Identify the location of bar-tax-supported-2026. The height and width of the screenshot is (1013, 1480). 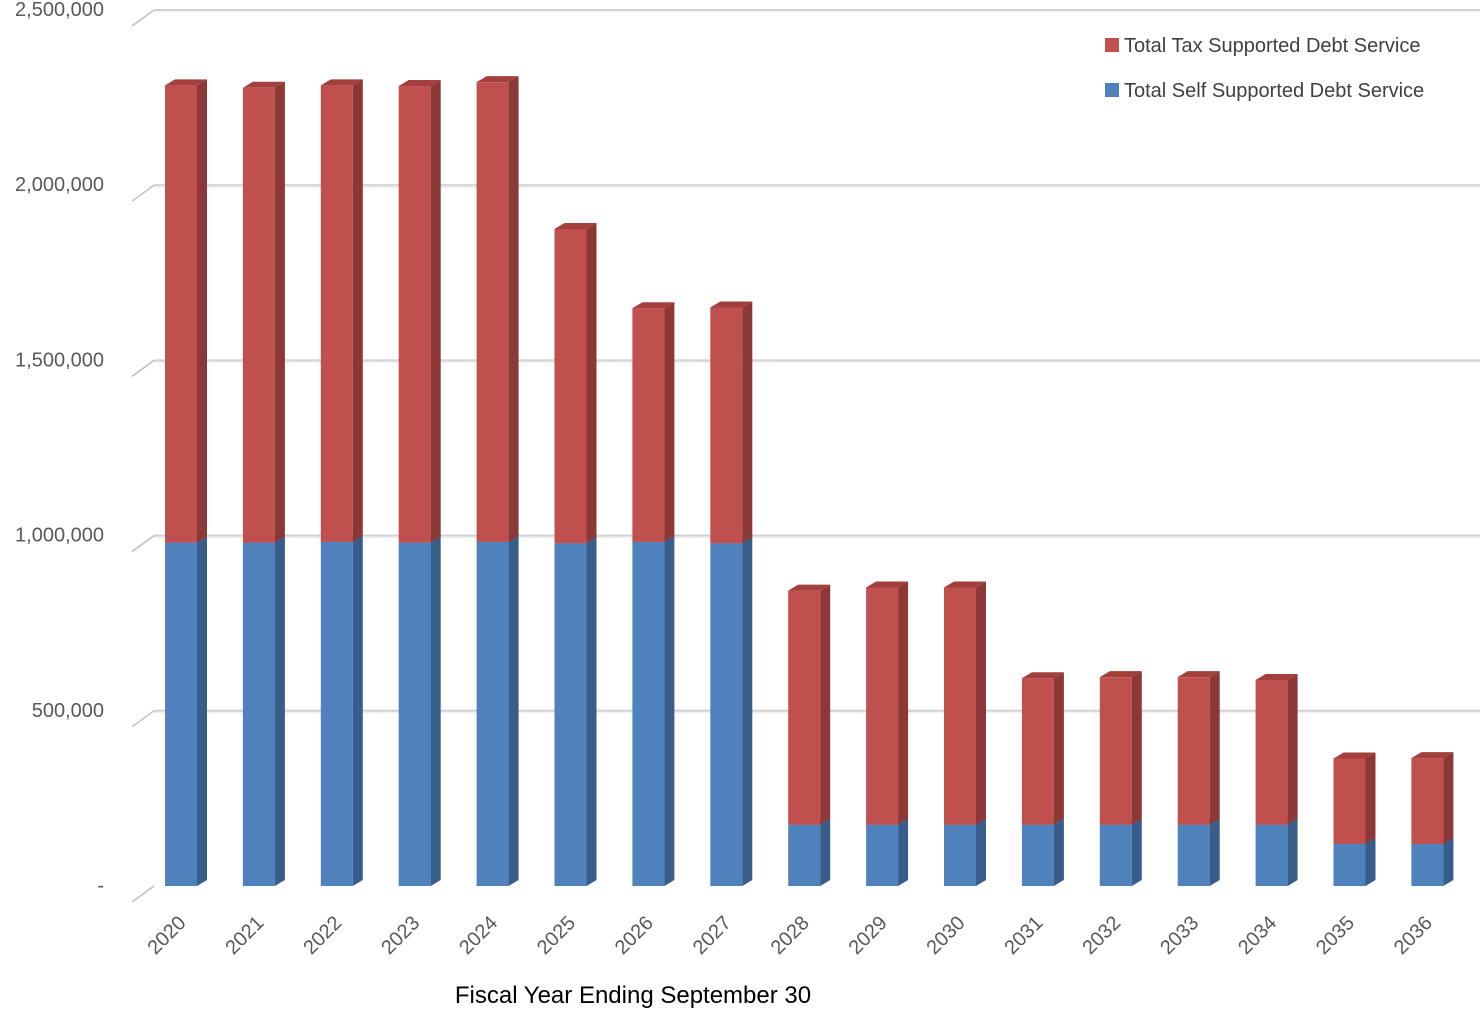
(648, 425).